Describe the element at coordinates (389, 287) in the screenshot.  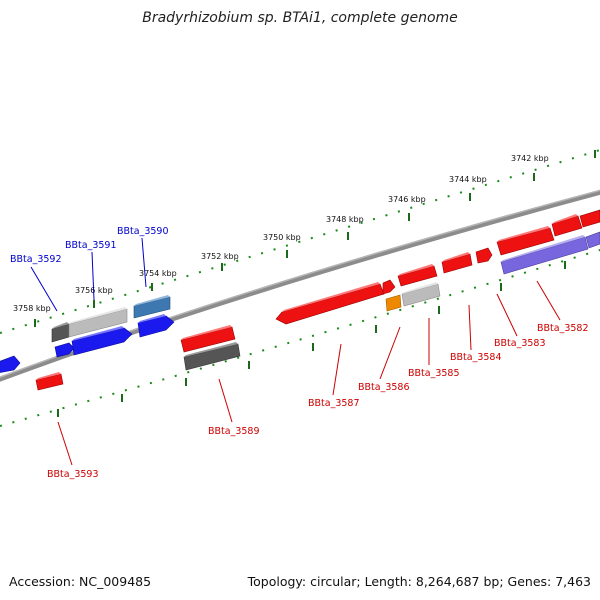
I see `gene-arrow-small-red` at that location.